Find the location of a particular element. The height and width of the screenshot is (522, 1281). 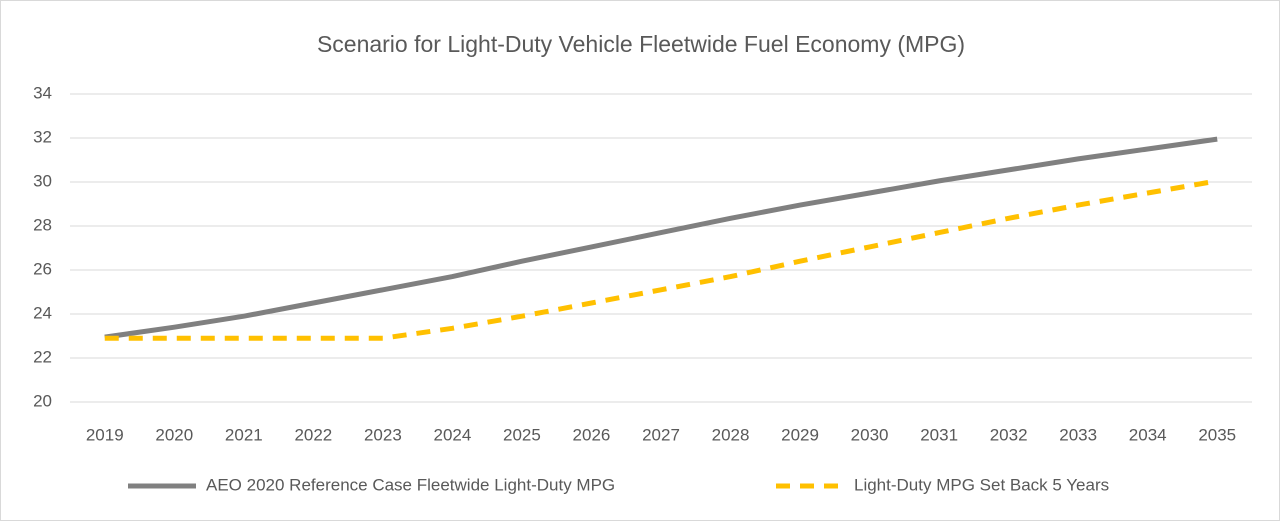

x-tick-label: 2021 is located at coordinates (244, 434).